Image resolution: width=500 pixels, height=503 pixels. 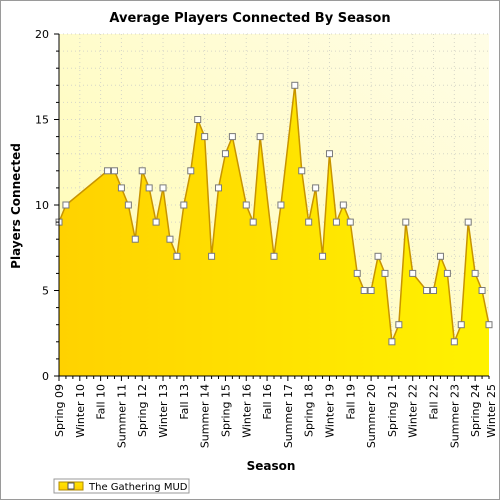 What do you see at coordinates (271, 466) in the screenshot?
I see `x-axis-label: Season` at bounding box center [271, 466].